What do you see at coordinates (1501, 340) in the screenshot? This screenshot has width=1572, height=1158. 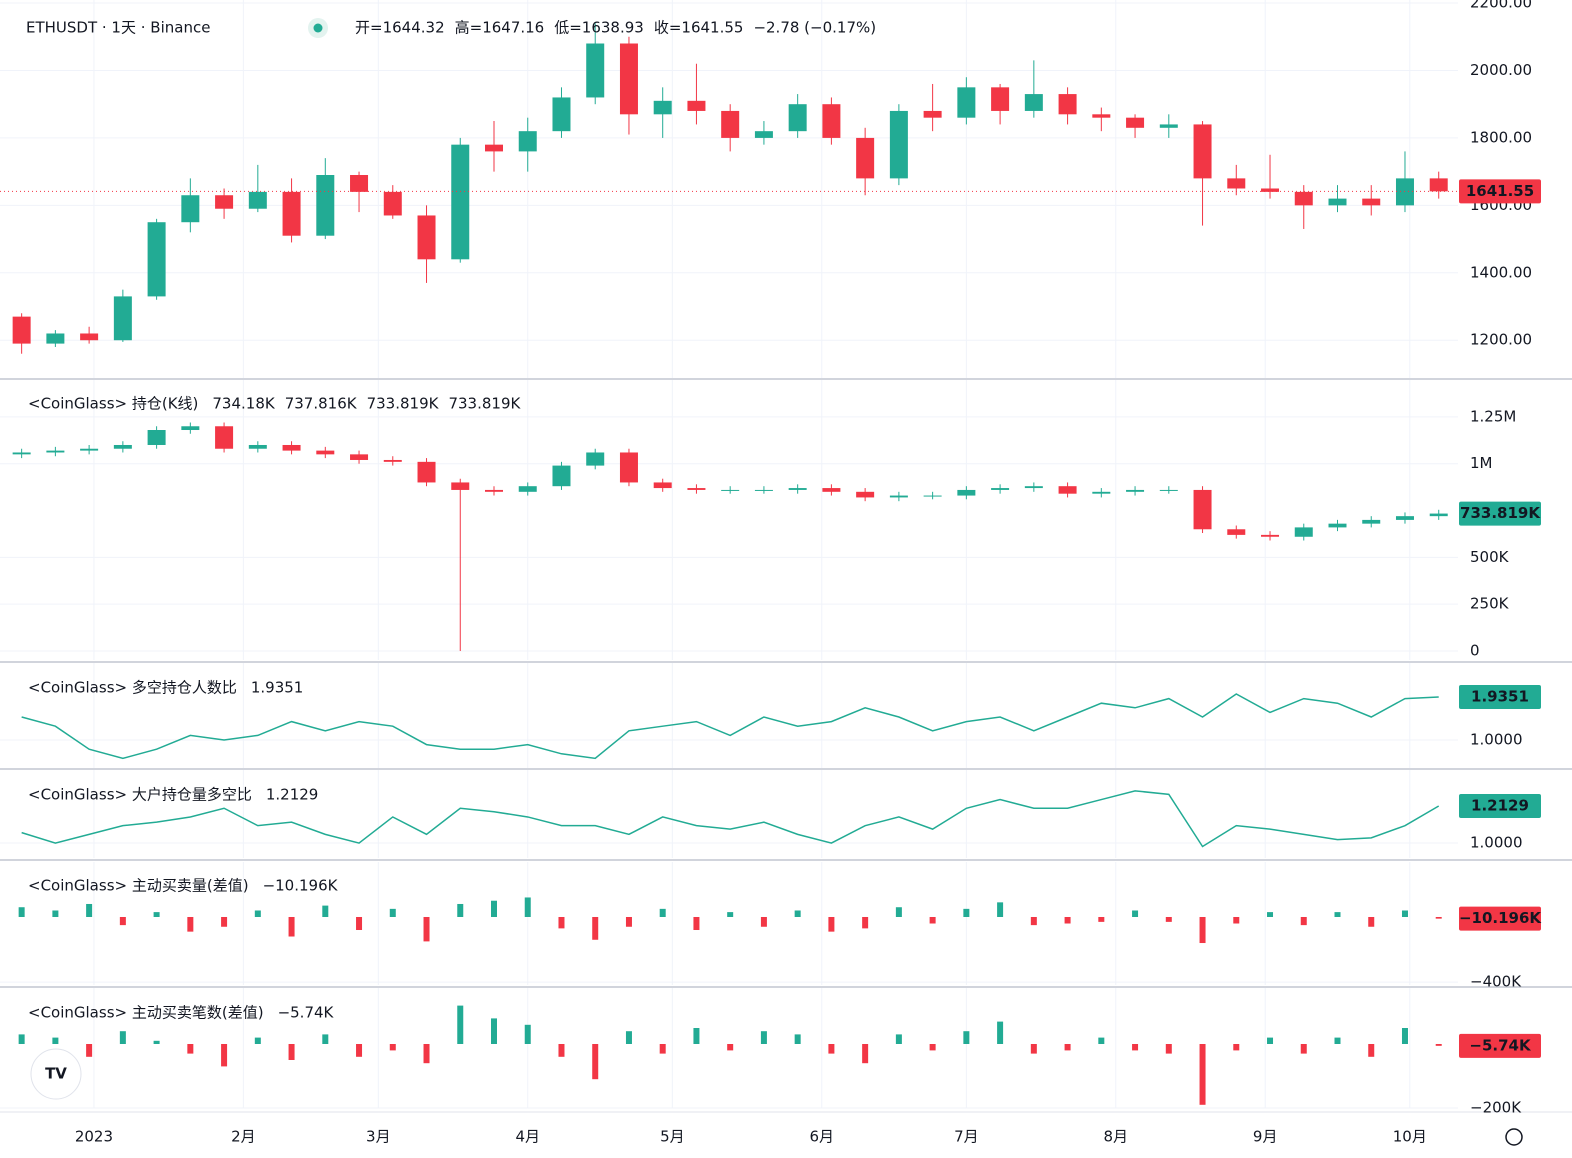 I see `y-tick-label: 1200.00` at bounding box center [1501, 340].